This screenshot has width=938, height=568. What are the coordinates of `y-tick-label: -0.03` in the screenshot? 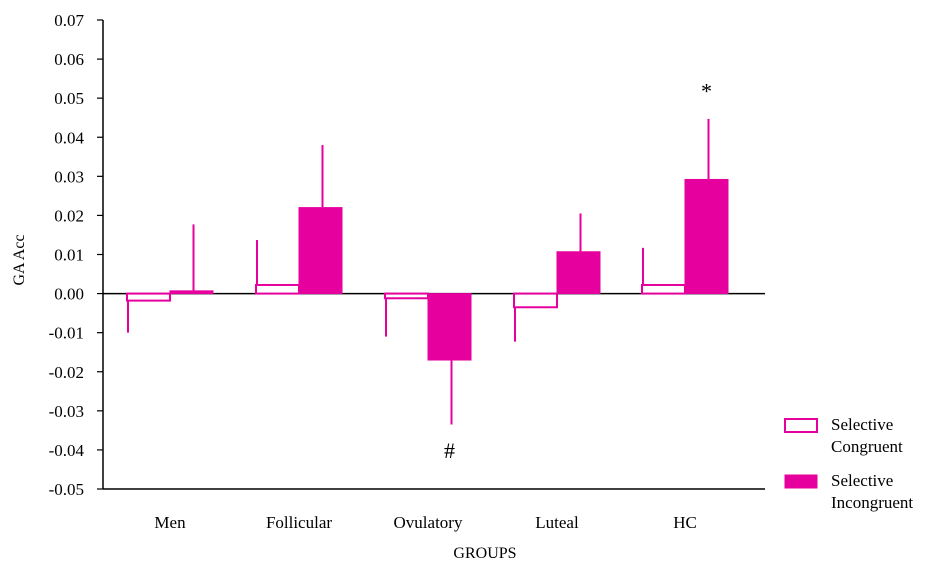 It's located at (66, 411).